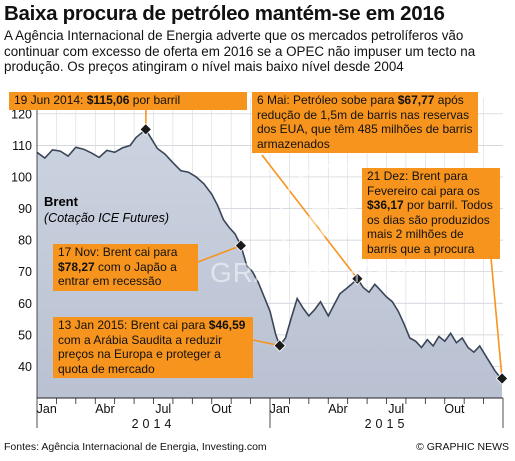  What do you see at coordinates (270, 424) in the screenshot?
I see `year-labels: 2014 2015` at bounding box center [270, 424].